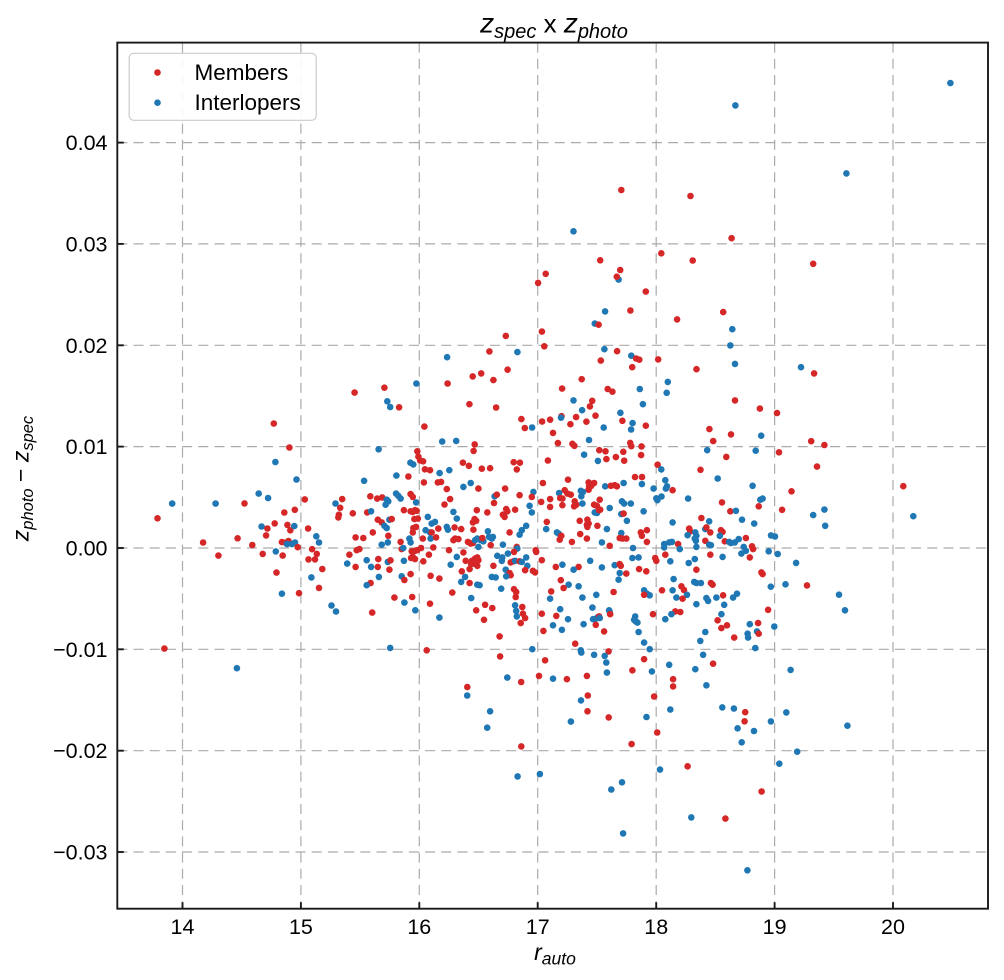 The height and width of the screenshot is (980, 1004). Describe the element at coordinates (301, 927) in the screenshot. I see `svg-text: 15` at that location.